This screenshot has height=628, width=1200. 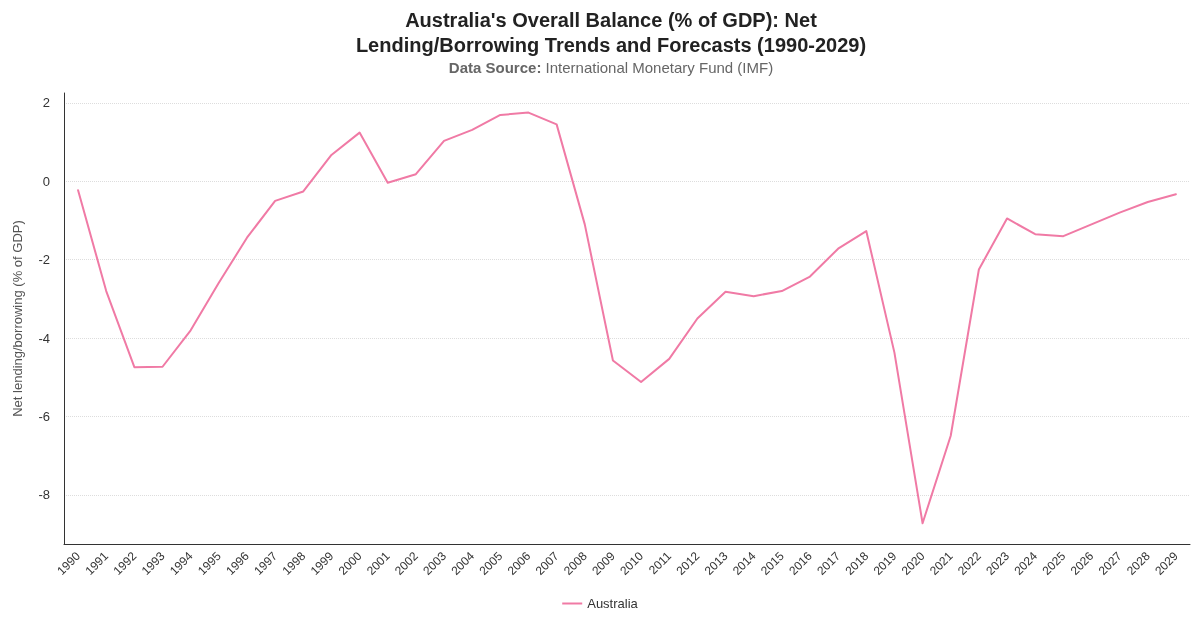 I want to click on chart-title: Australia's Overall Balance (% of GDP): Net Lending/Borrowing Trends and Forecasts (1990-2029), so click(x=611, y=32).